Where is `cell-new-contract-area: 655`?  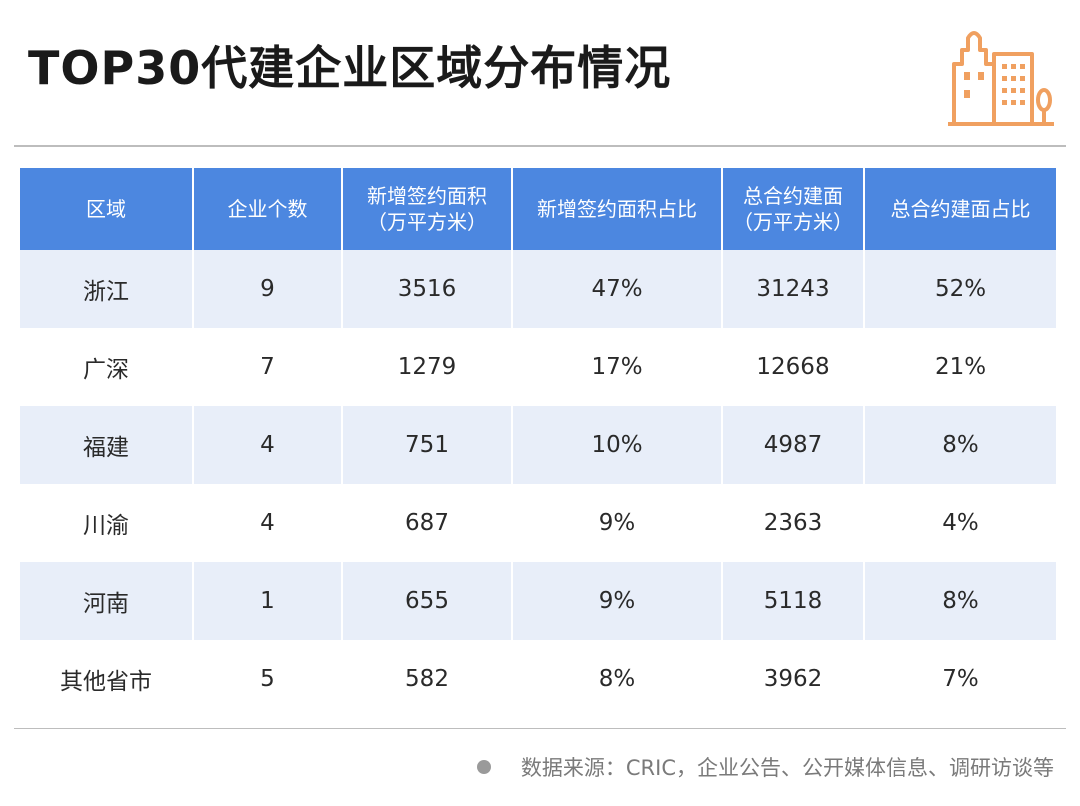 cell-new-contract-area: 655 is located at coordinates (428, 601).